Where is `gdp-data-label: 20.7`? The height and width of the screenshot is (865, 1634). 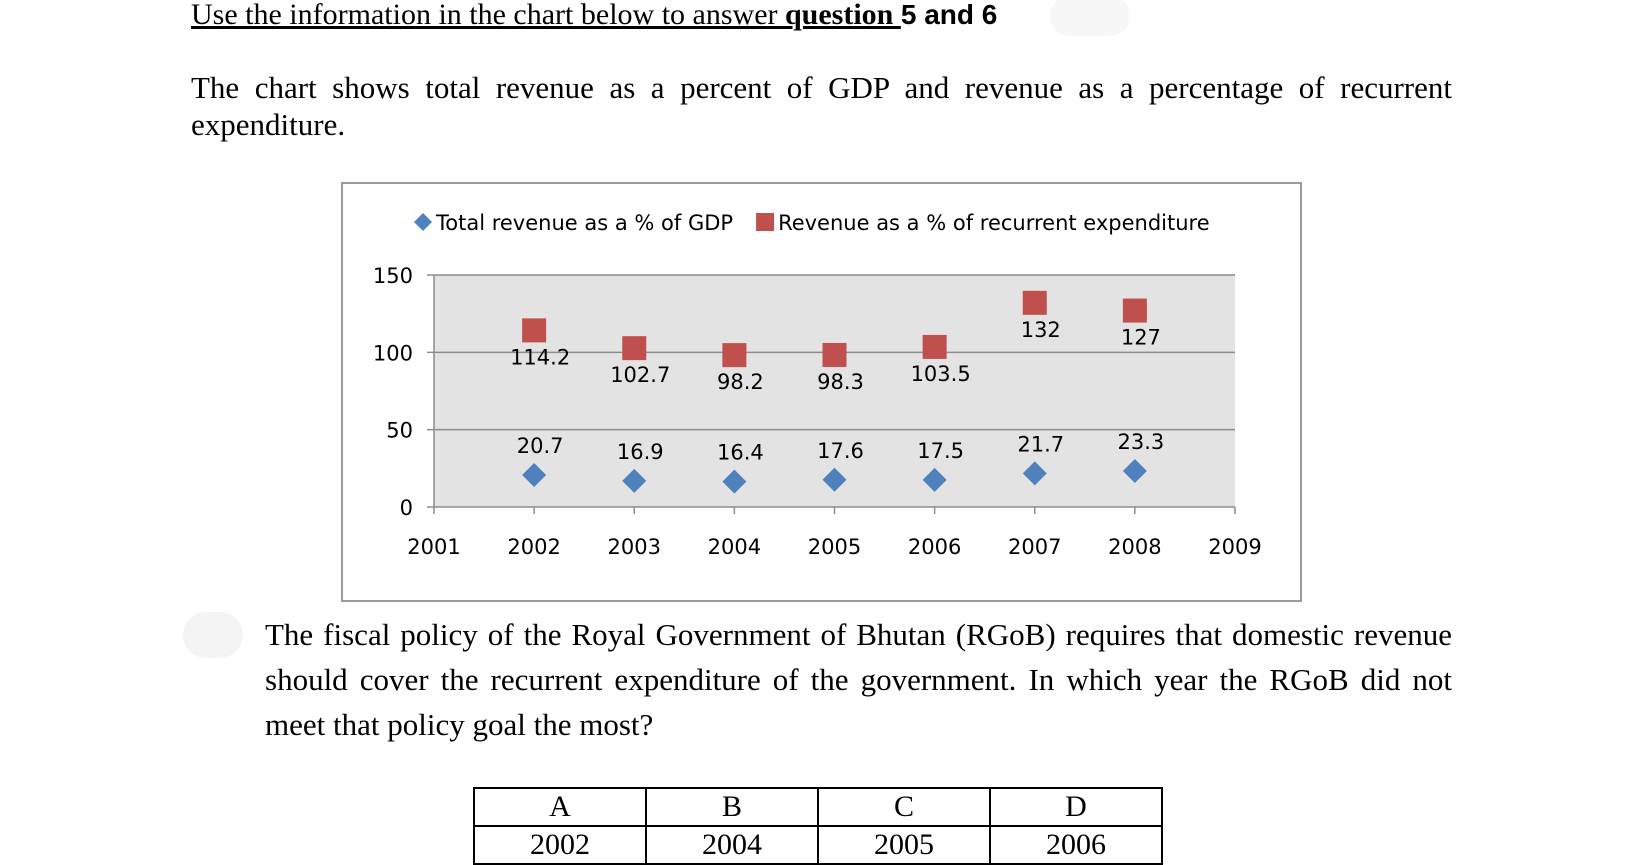 gdp-data-label: 20.7 is located at coordinates (540, 446).